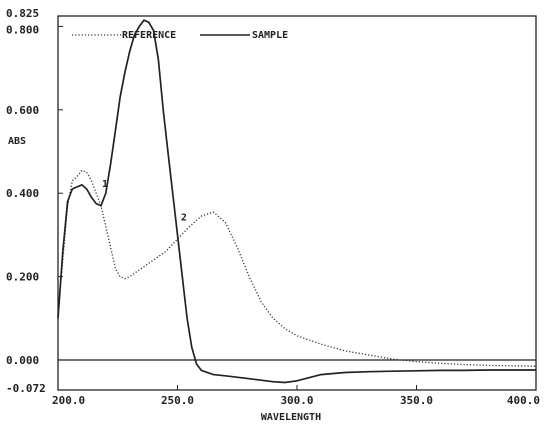  Describe the element at coordinates (17, 141) in the screenshot. I see `y-axis-title: ABS` at that location.